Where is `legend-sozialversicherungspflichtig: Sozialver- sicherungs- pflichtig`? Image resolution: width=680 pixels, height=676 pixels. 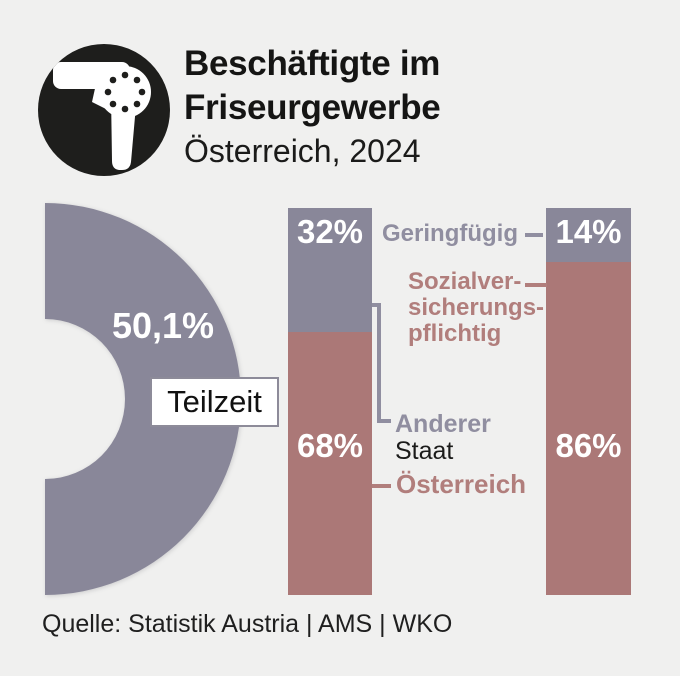 legend-sozialversicherungspflichtig: Sozialver- sicherungs- pflichtig is located at coordinates (476, 308).